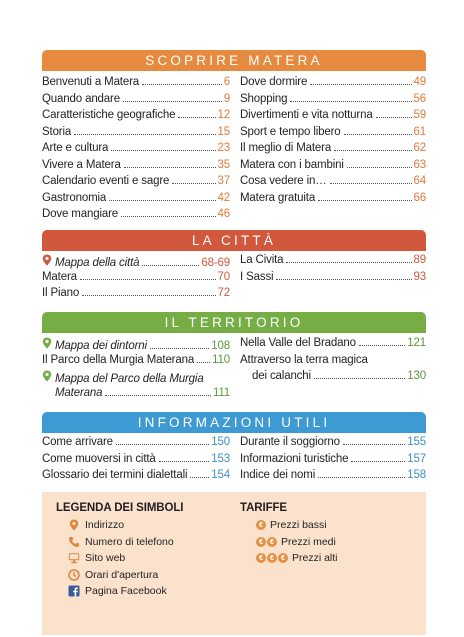  What do you see at coordinates (136, 183) in the screenshot?
I see `toc-entry: Calendario eventi e sagre 37` at bounding box center [136, 183].